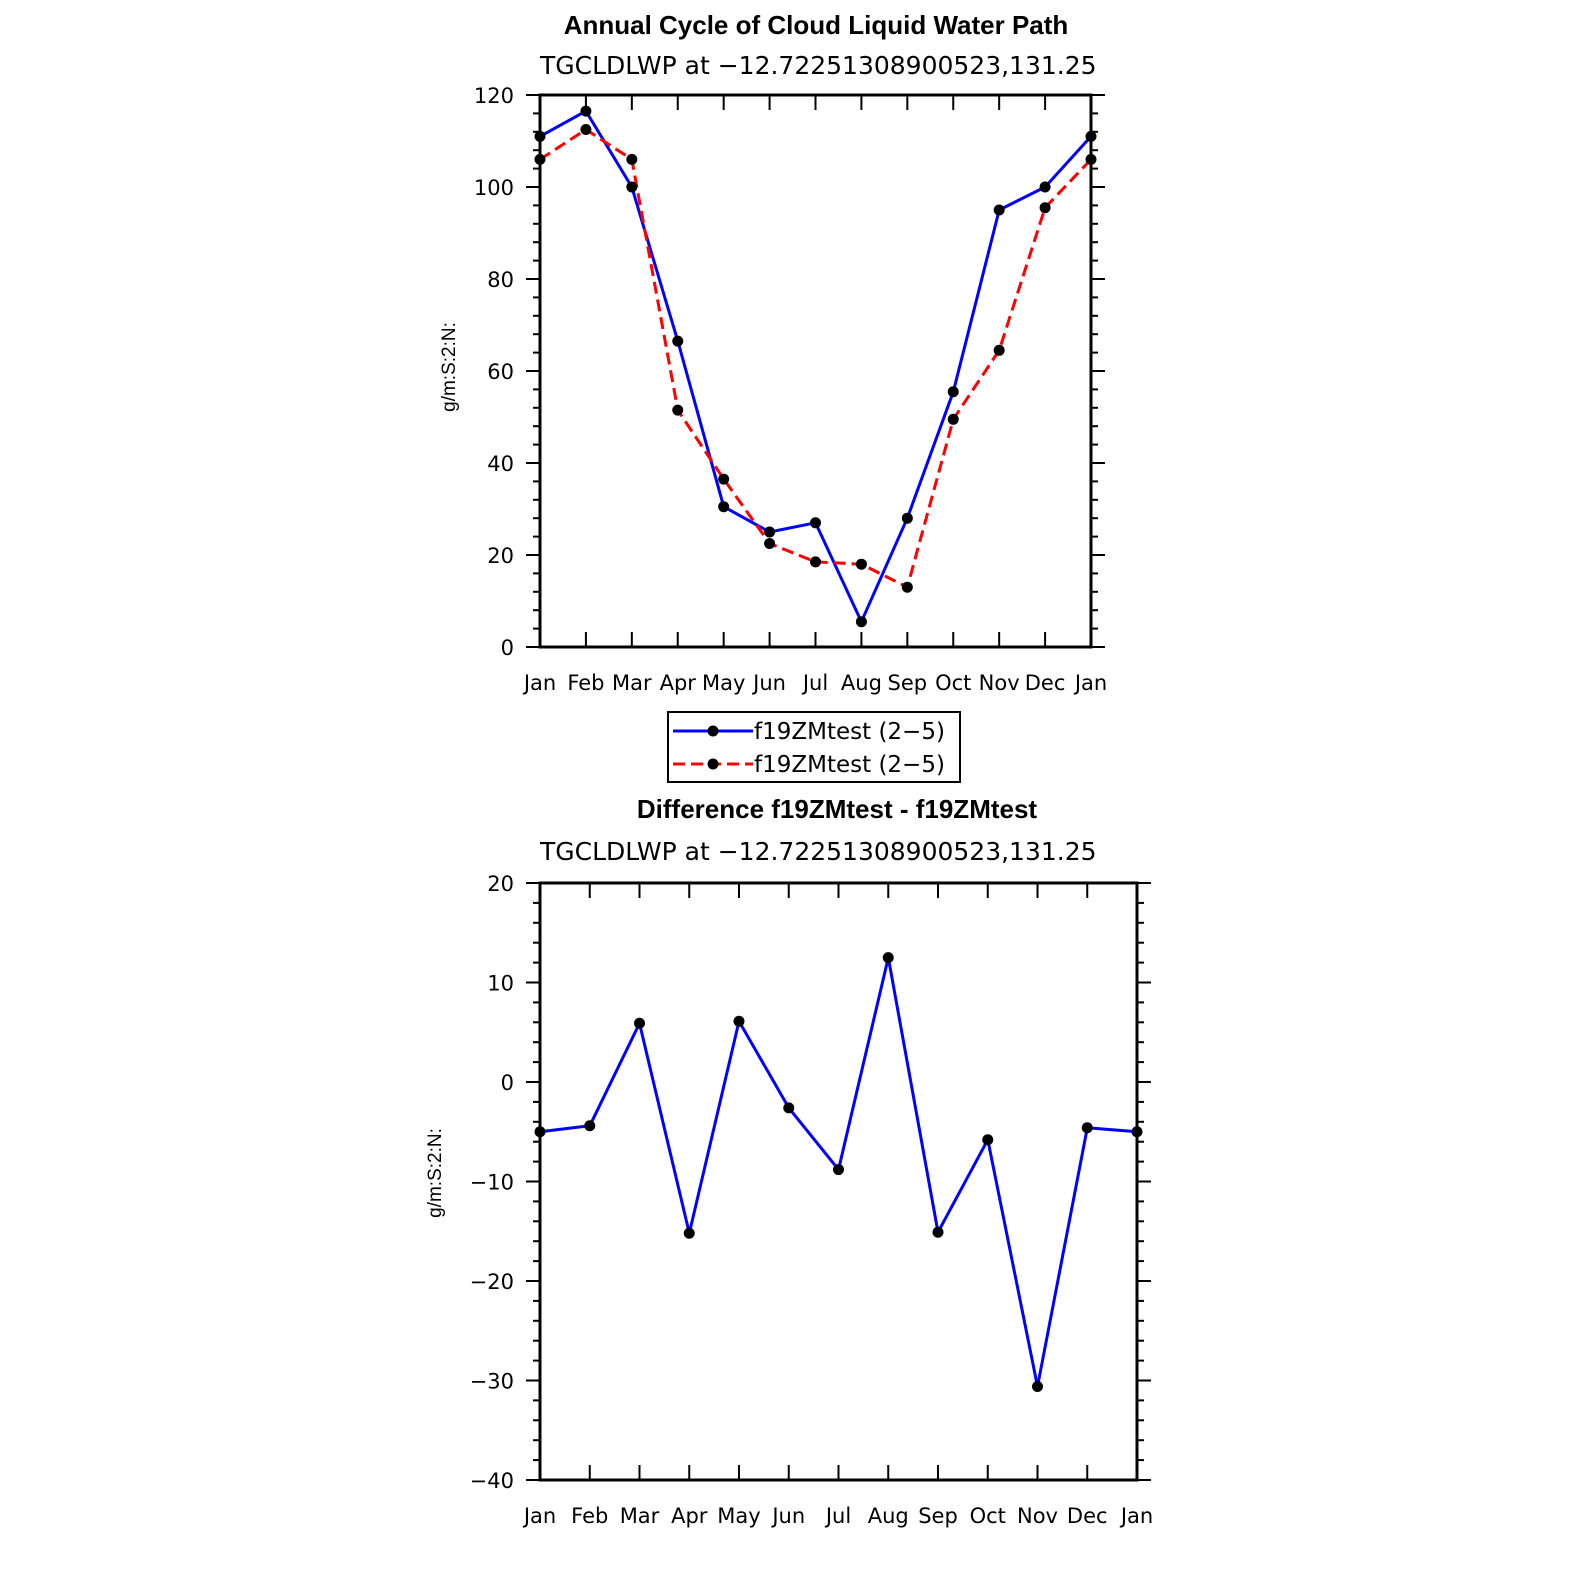 This screenshot has width=1574, height=1574. I want to click on legend-entry-2: f19ZMtest (2−5), so click(809, 765).